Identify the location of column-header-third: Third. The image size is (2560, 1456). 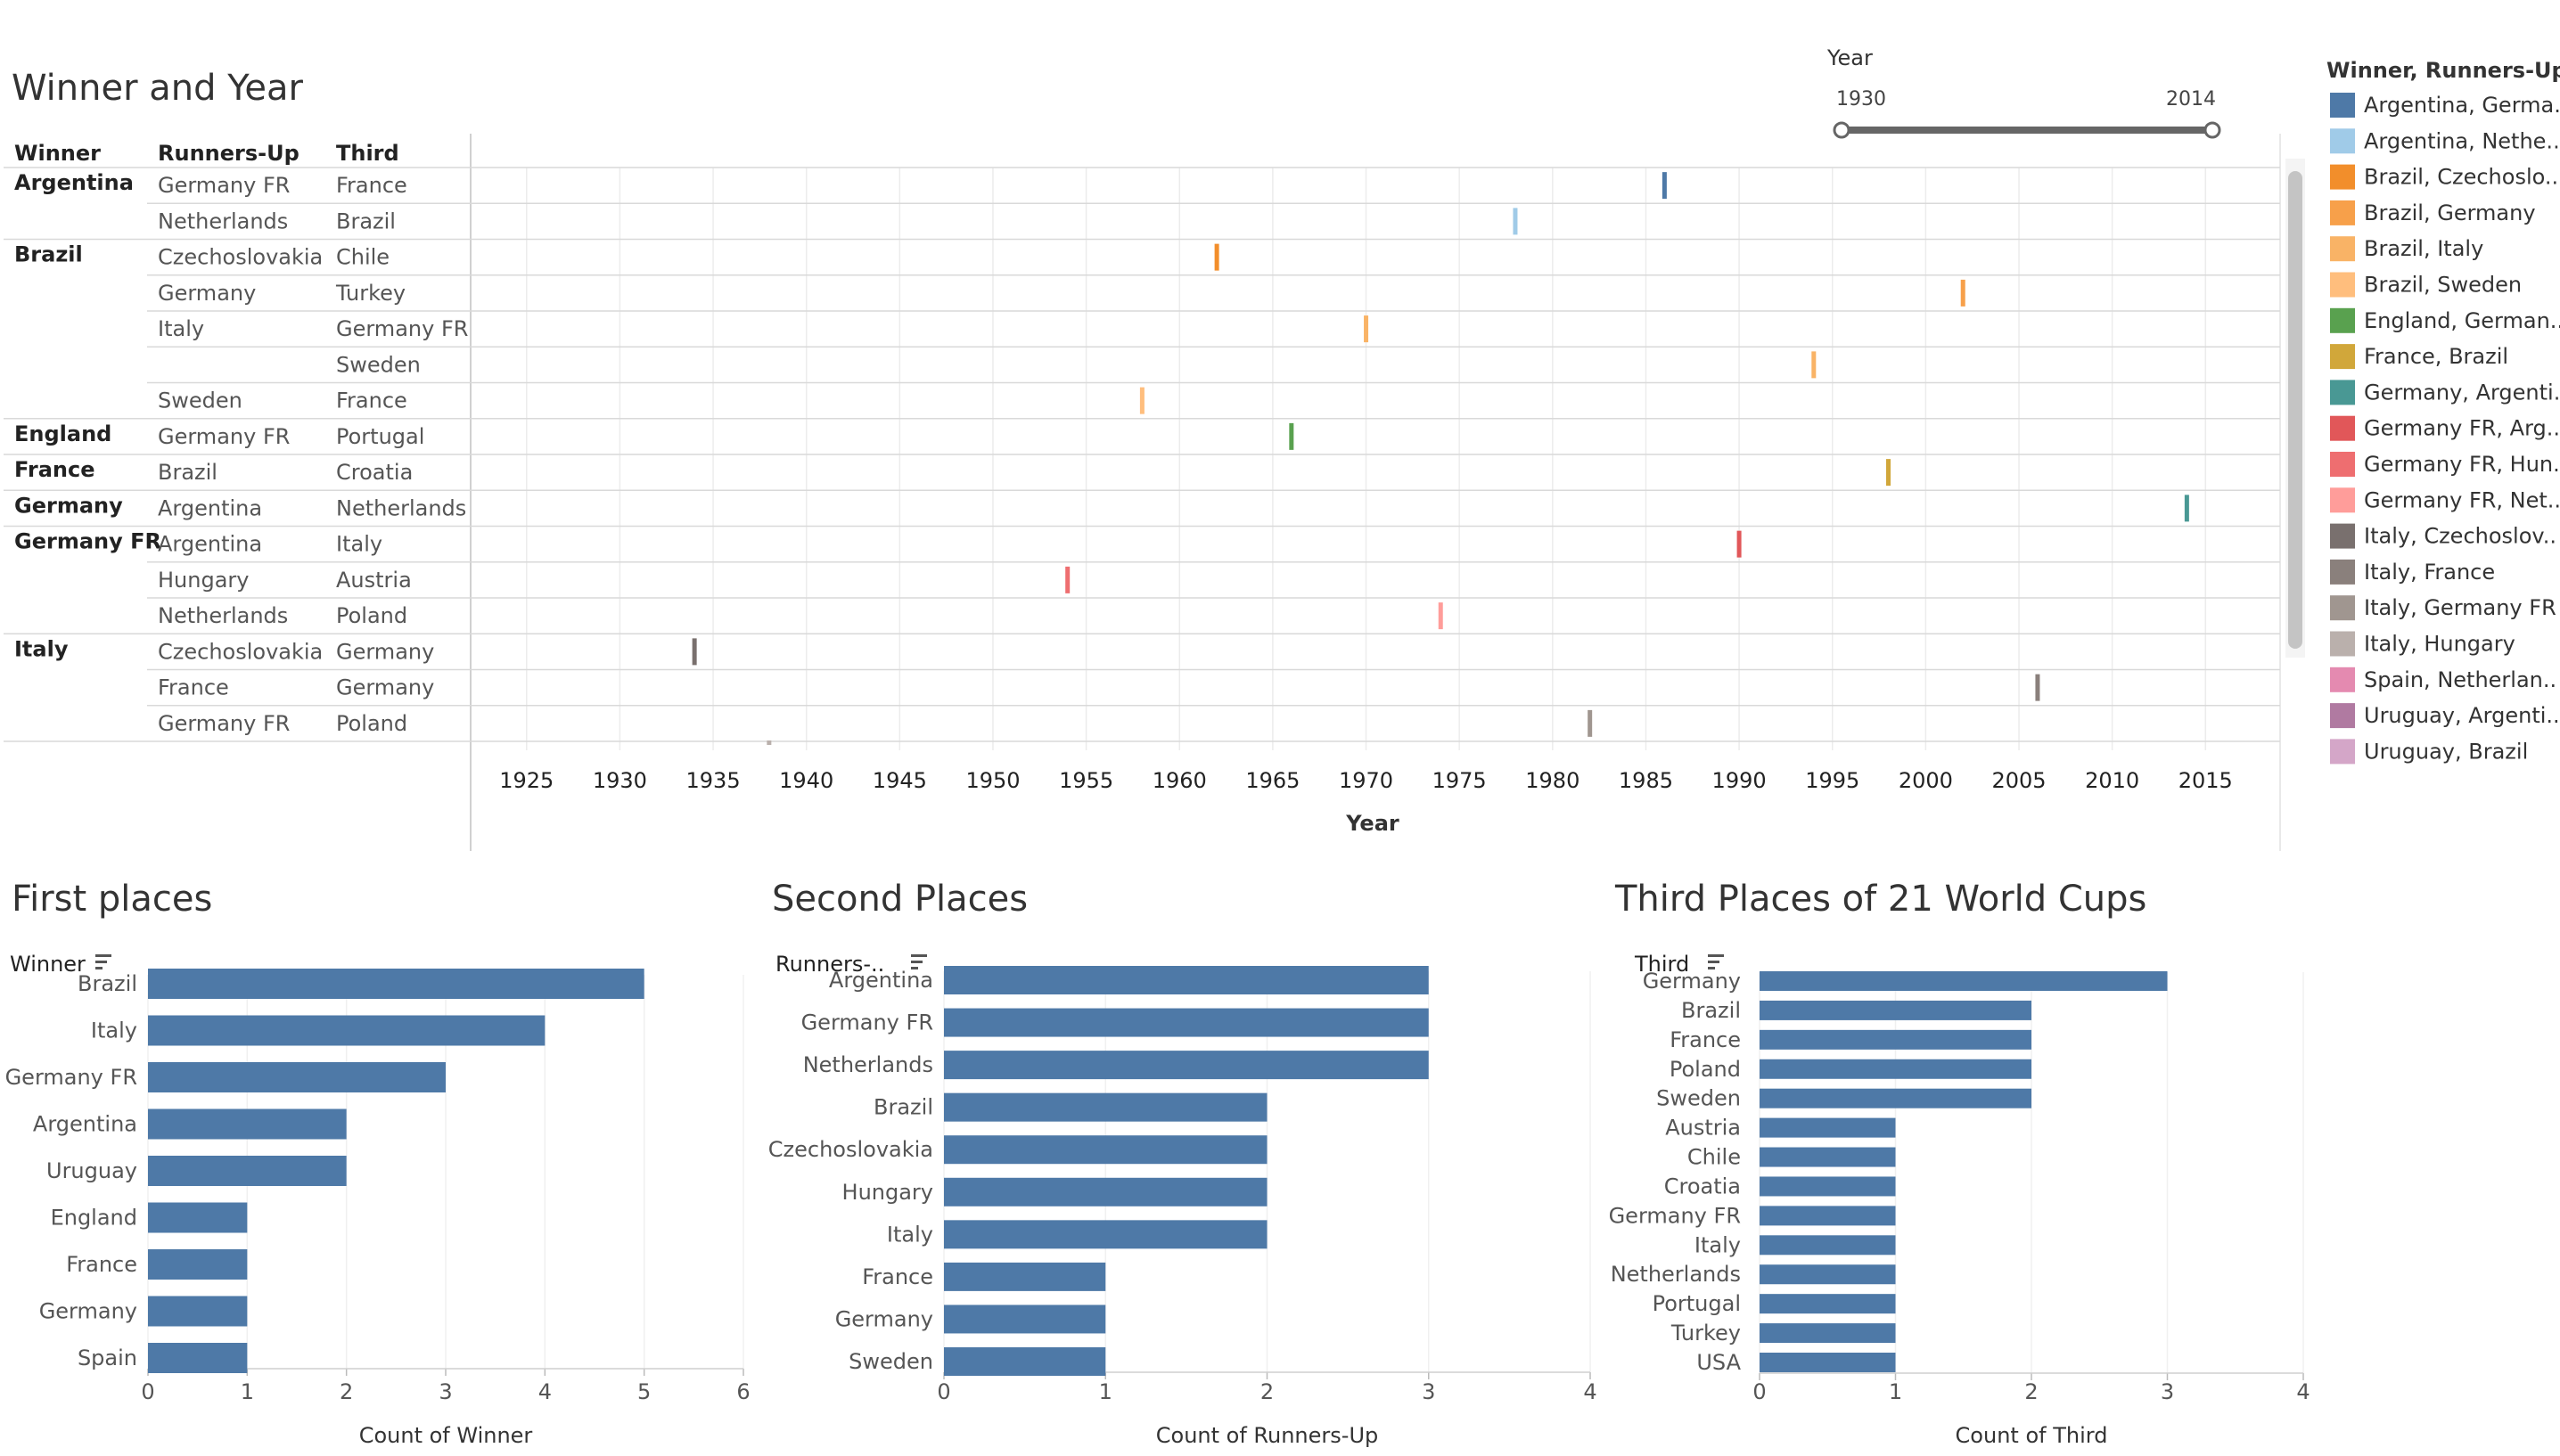
(367, 153).